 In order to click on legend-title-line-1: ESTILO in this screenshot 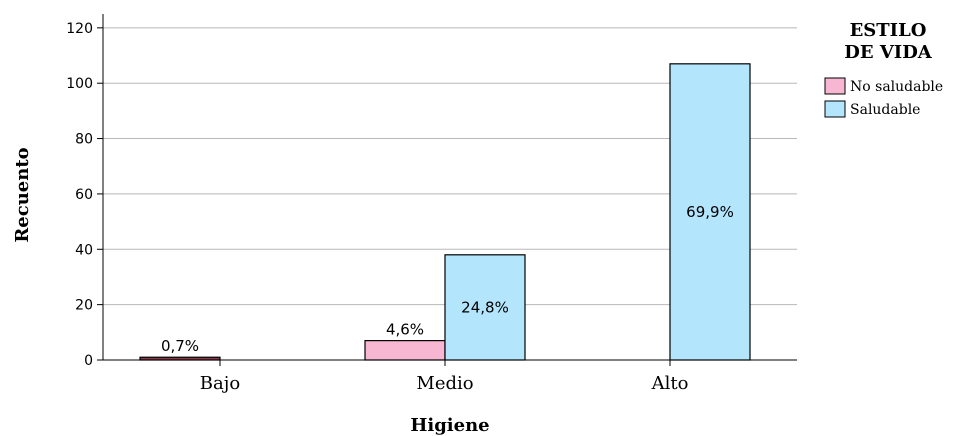, I will do `click(888, 30)`.